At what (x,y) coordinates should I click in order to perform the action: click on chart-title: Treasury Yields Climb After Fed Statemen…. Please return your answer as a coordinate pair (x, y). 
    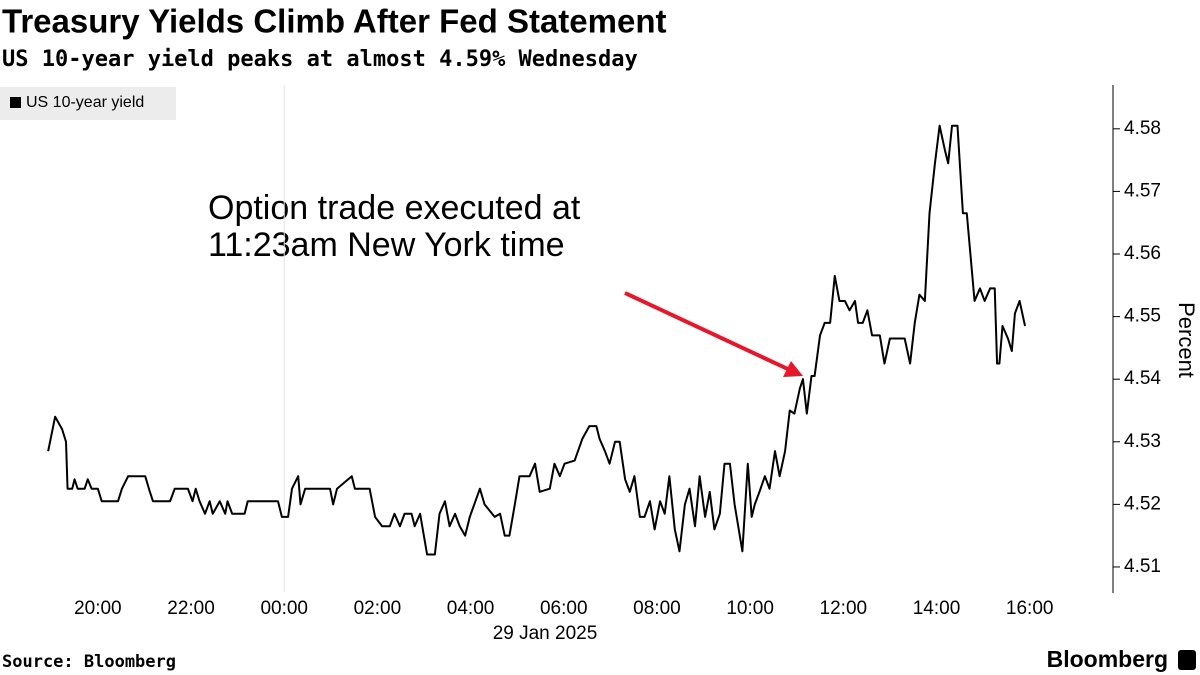
    Looking at the image, I should click on (334, 21).